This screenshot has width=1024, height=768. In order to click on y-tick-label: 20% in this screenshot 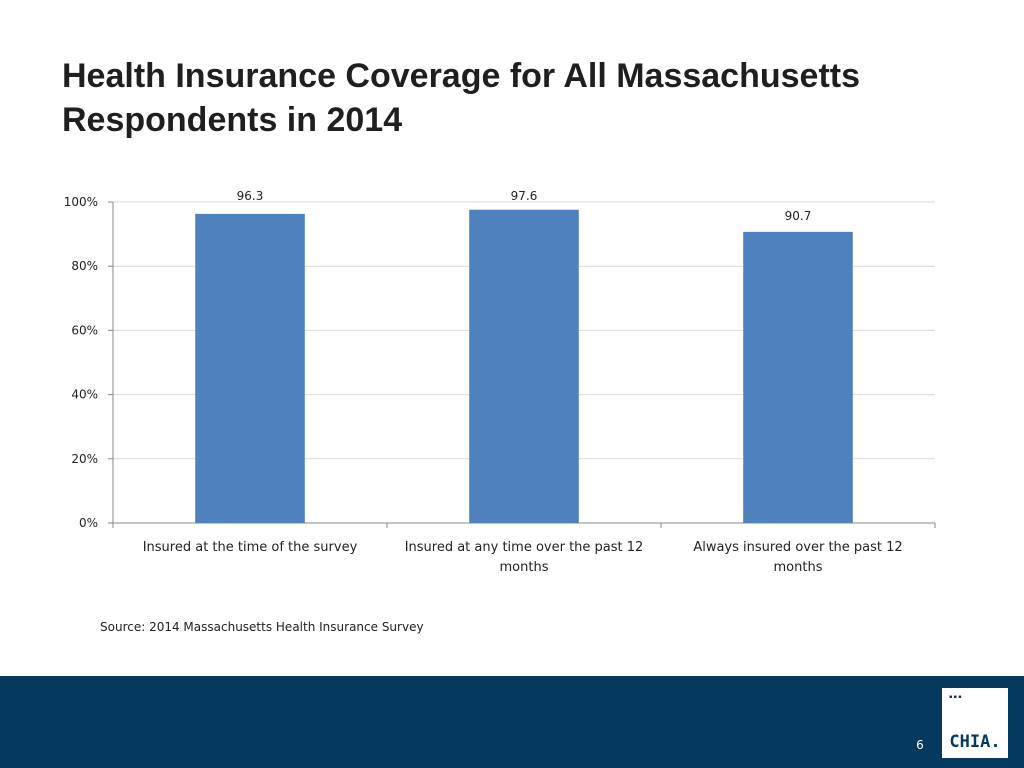, I will do `click(84, 459)`.